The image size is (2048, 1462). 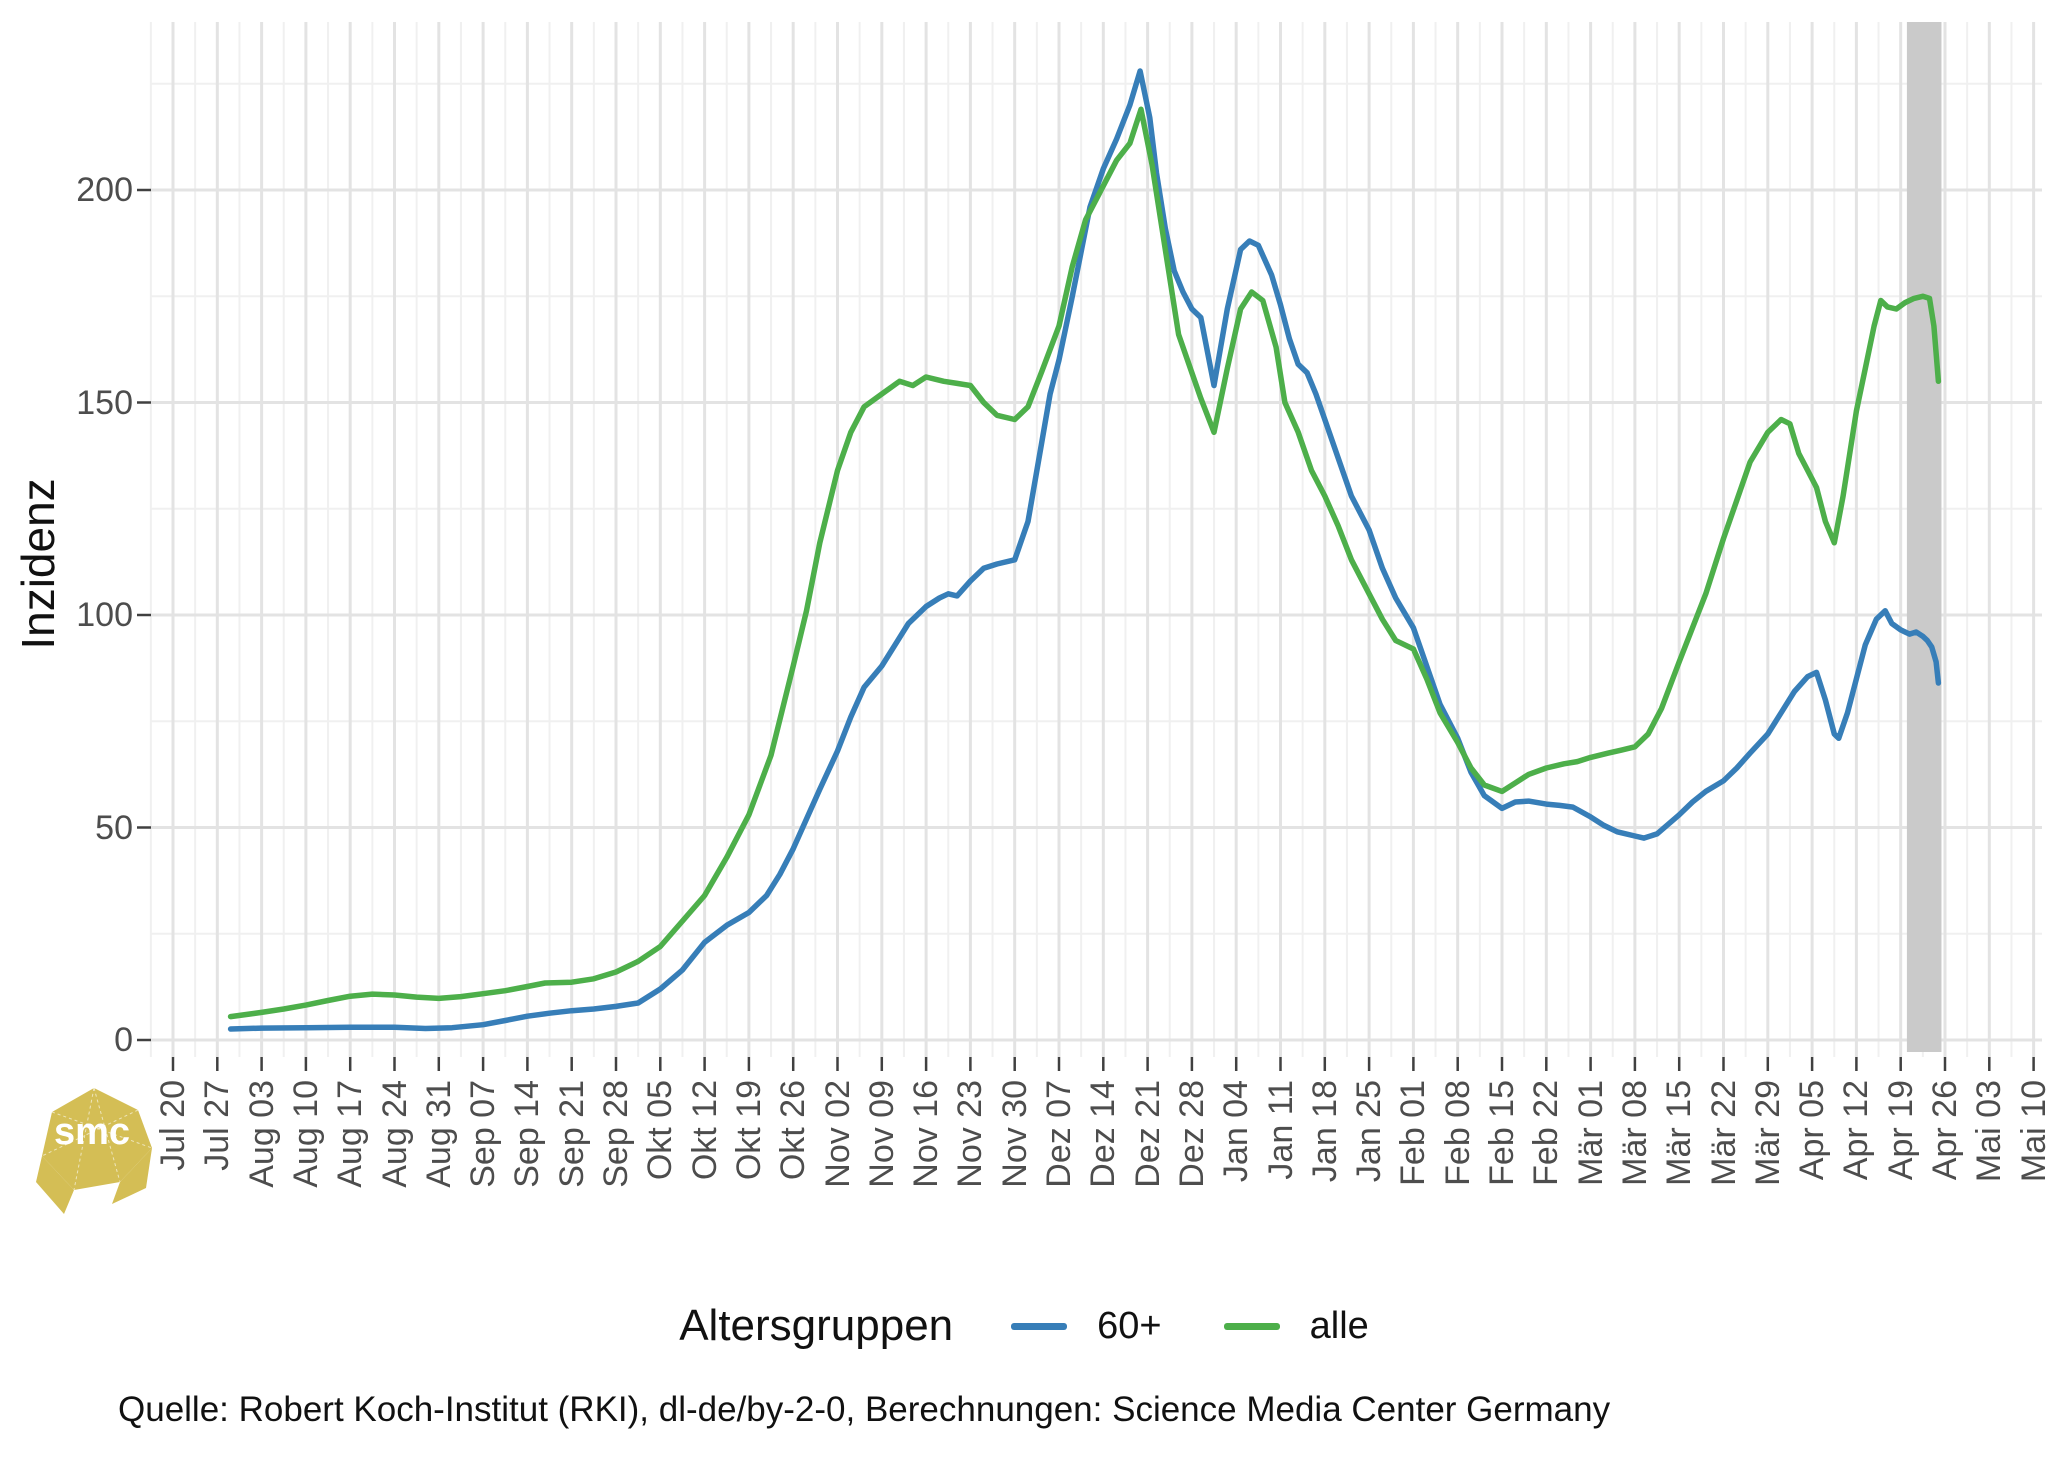 I want to click on x-tick-label: Nov 02, so click(x=837, y=1134).